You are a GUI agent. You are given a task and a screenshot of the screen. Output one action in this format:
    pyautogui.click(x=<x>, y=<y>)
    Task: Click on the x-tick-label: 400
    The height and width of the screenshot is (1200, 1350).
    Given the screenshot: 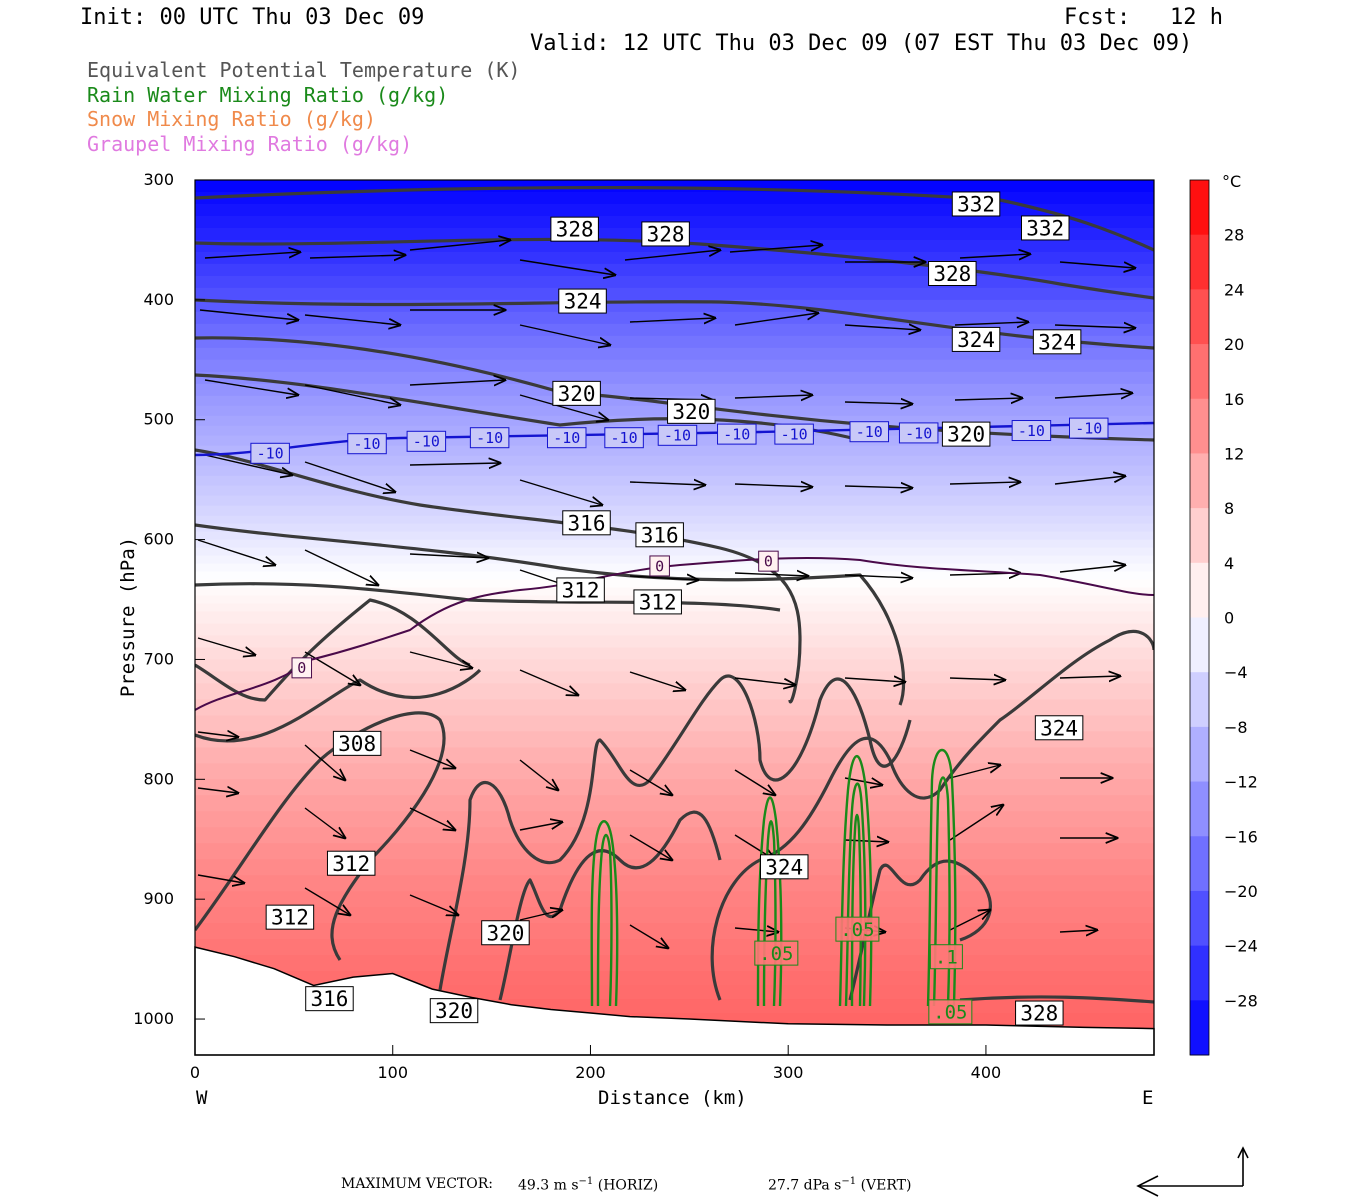 What is the action you would take?
    pyautogui.click(x=986, y=1072)
    